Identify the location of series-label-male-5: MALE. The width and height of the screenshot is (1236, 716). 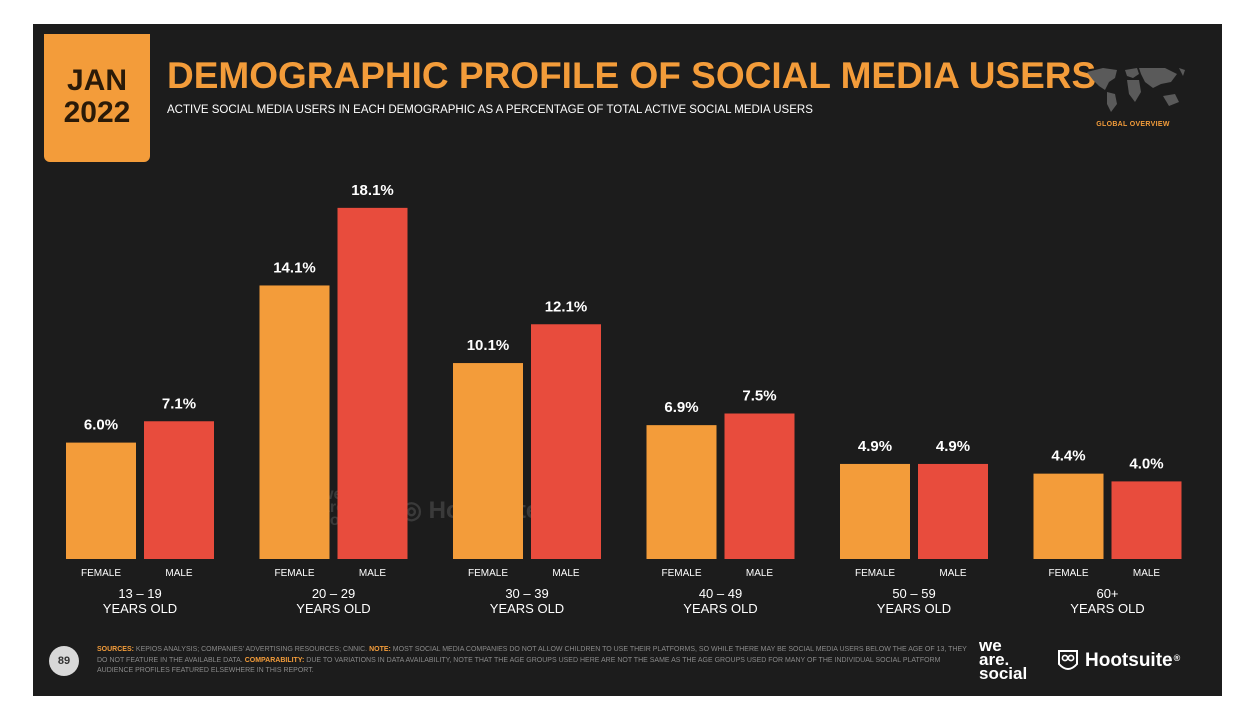
(1147, 573).